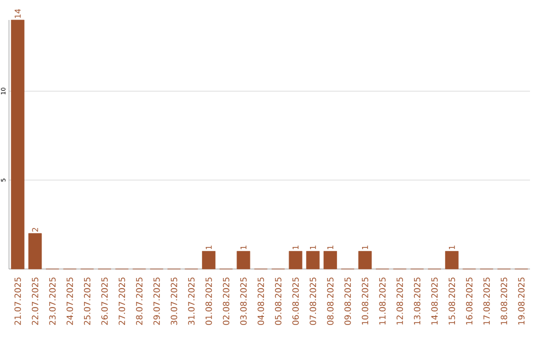 This screenshot has width=540, height=340. What do you see at coordinates (521, 301) in the screenshot?
I see `x-tick-label: 19.08.2025` at bounding box center [521, 301].